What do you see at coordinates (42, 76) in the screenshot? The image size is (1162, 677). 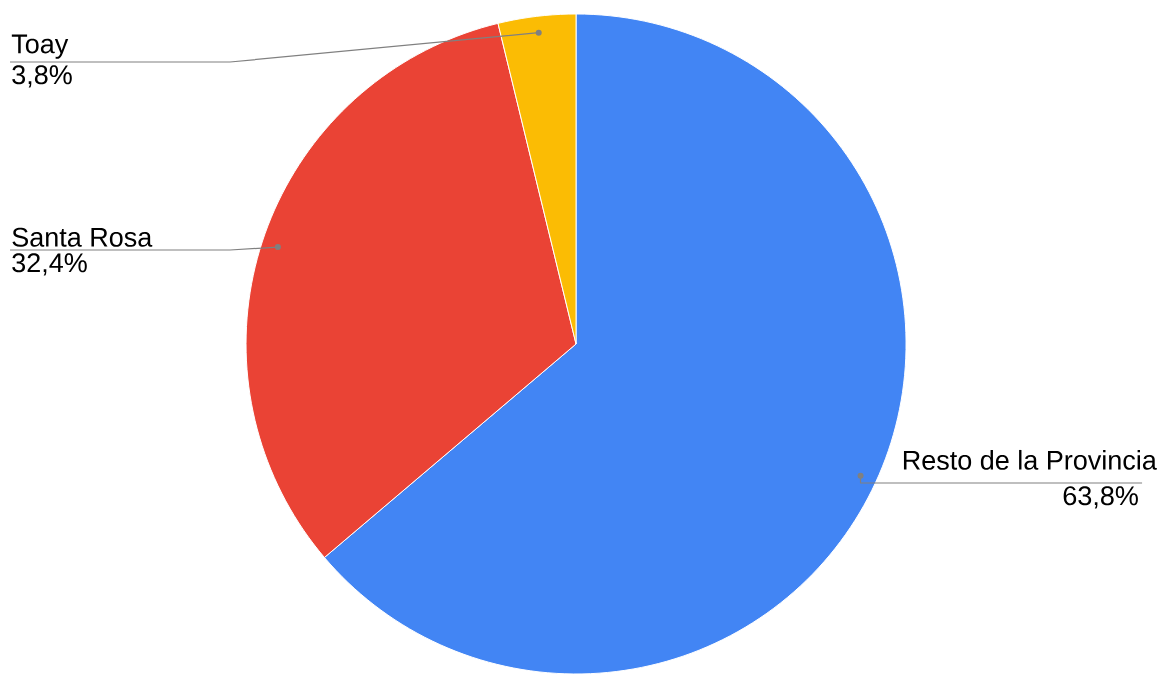 I see `data-label: 3,8%` at bounding box center [42, 76].